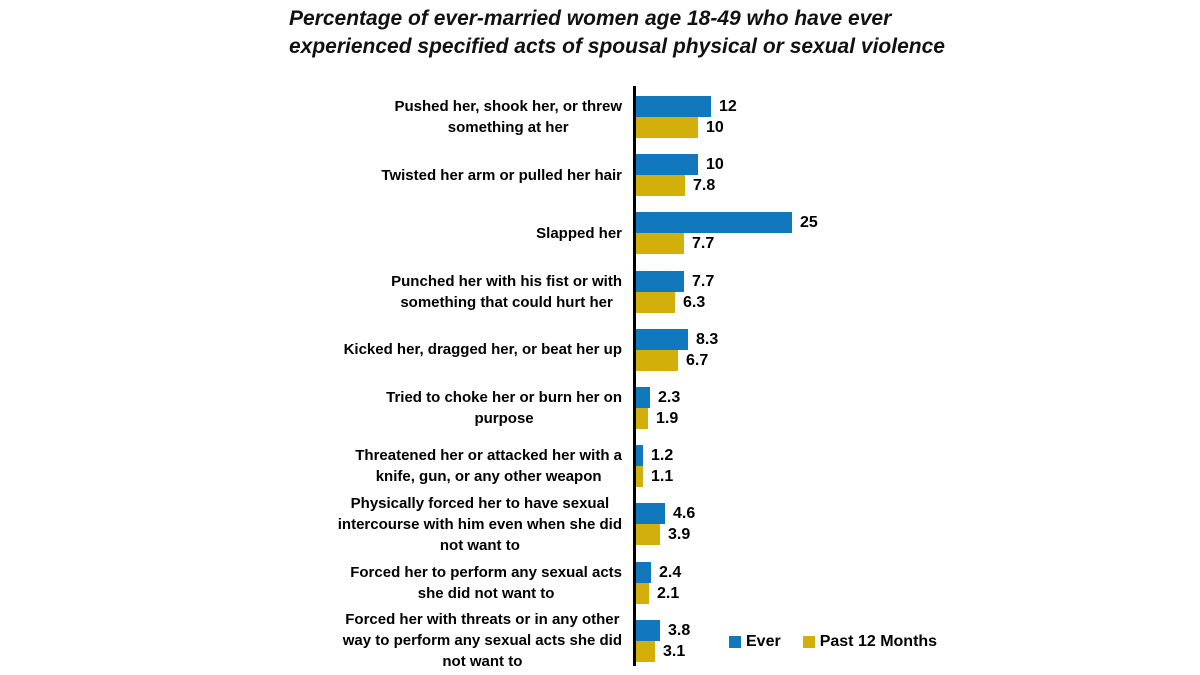 The width and height of the screenshot is (1200, 675). I want to click on ever-value-label: 8.3, so click(707, 339).